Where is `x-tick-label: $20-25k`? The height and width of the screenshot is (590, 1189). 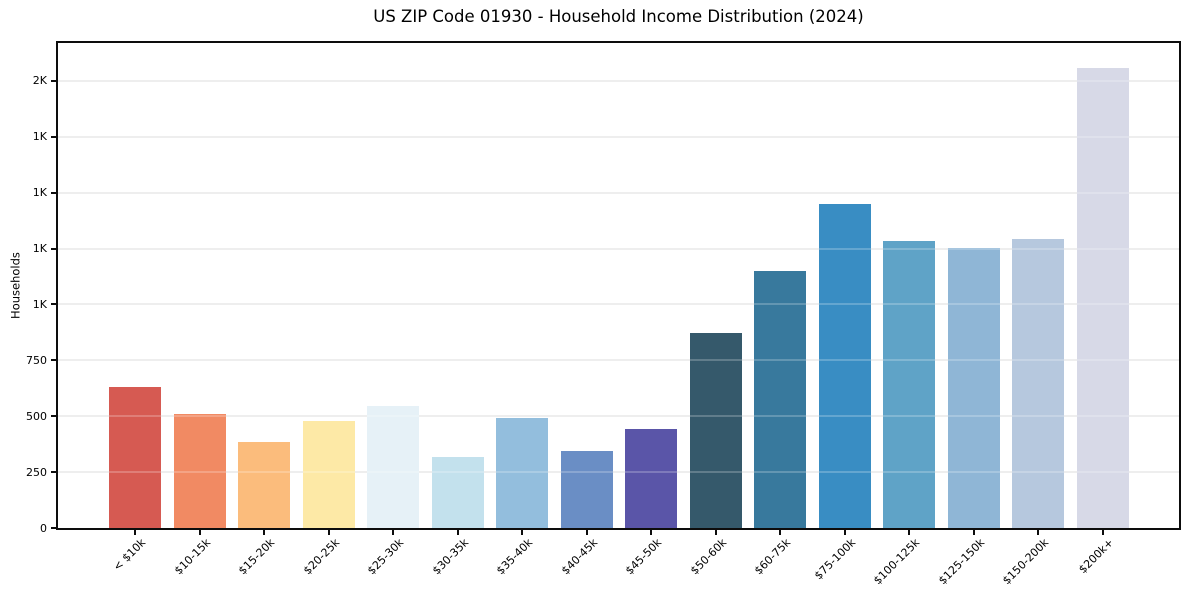
x-tick-label: $20-25k is located at coordinates (321, 557).